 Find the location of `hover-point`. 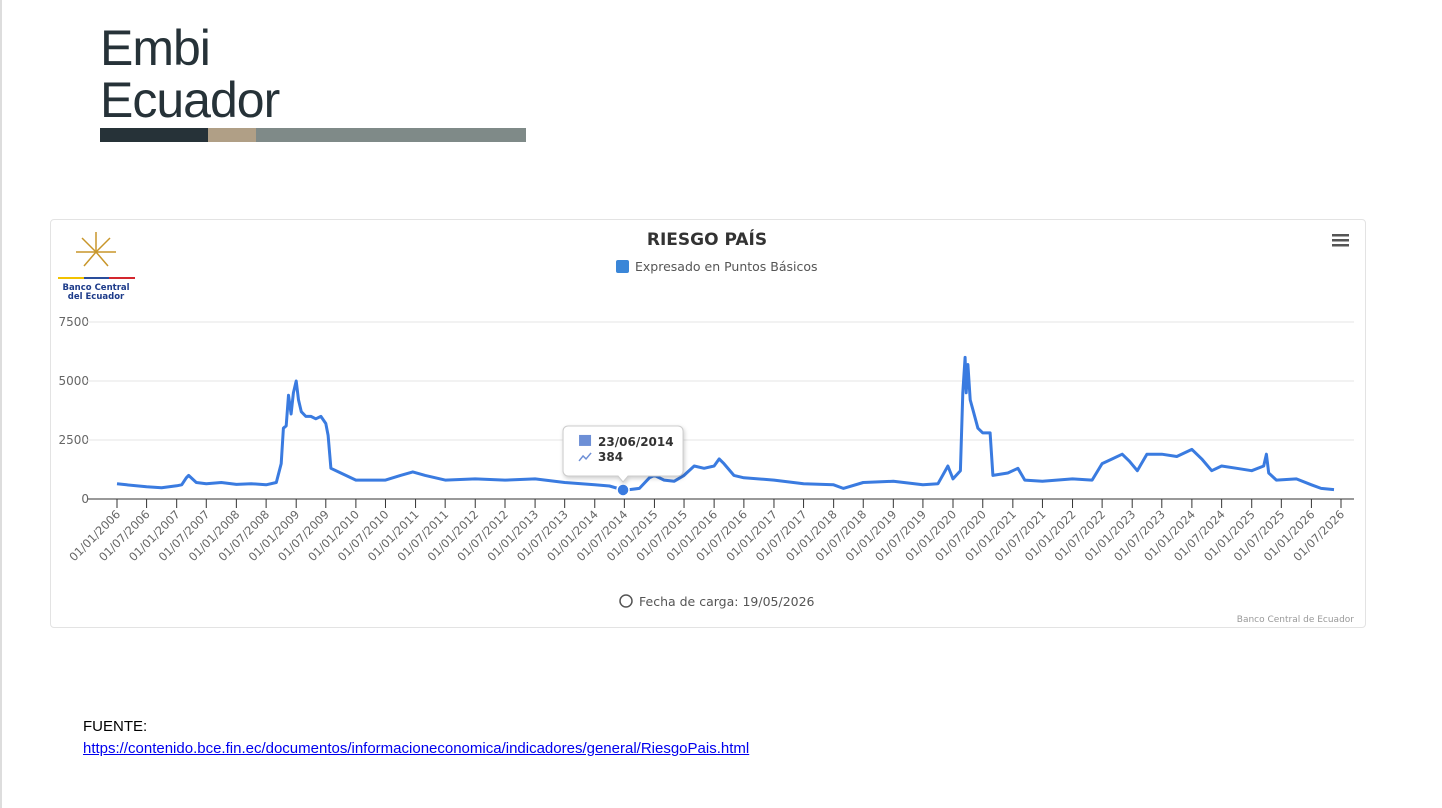

hover-point is located at coordinates (623, 490).